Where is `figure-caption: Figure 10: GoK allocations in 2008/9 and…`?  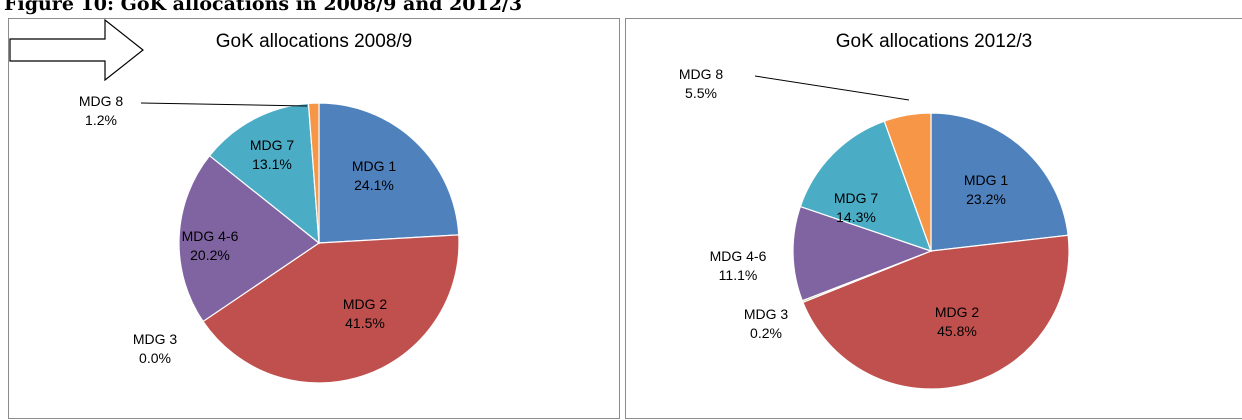 figure-caption: Figure 10: GoK allocations in 2008/9 and… is located at coordinates (263, 7).